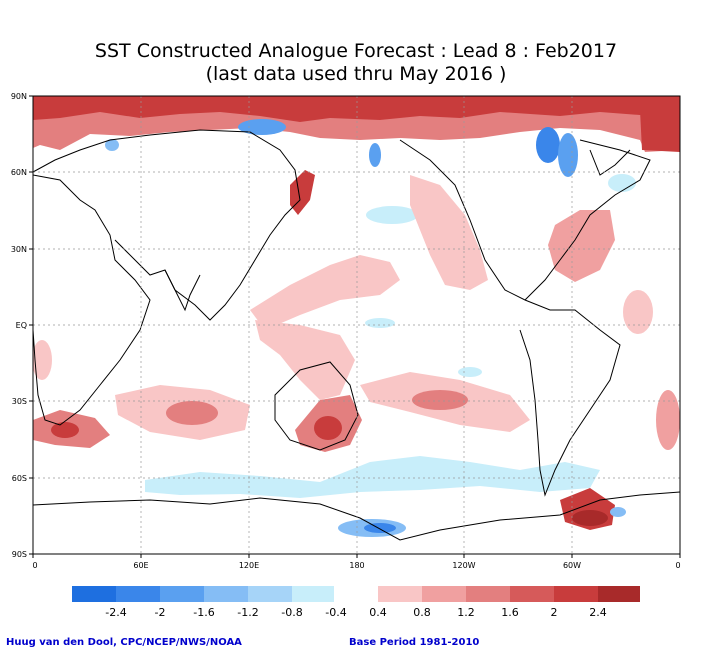 Image resolution: width=712 pixels, height=650 pixels. What do you see at coordinates (660, 128) in the screenshot?
I see `arctic-warm-east` at bounding box center [660, 128].